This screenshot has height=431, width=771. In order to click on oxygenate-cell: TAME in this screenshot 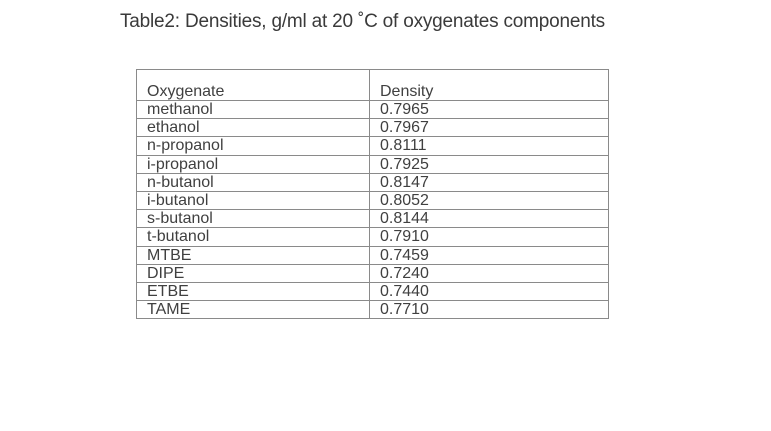, I will do `click(253, 310)`.